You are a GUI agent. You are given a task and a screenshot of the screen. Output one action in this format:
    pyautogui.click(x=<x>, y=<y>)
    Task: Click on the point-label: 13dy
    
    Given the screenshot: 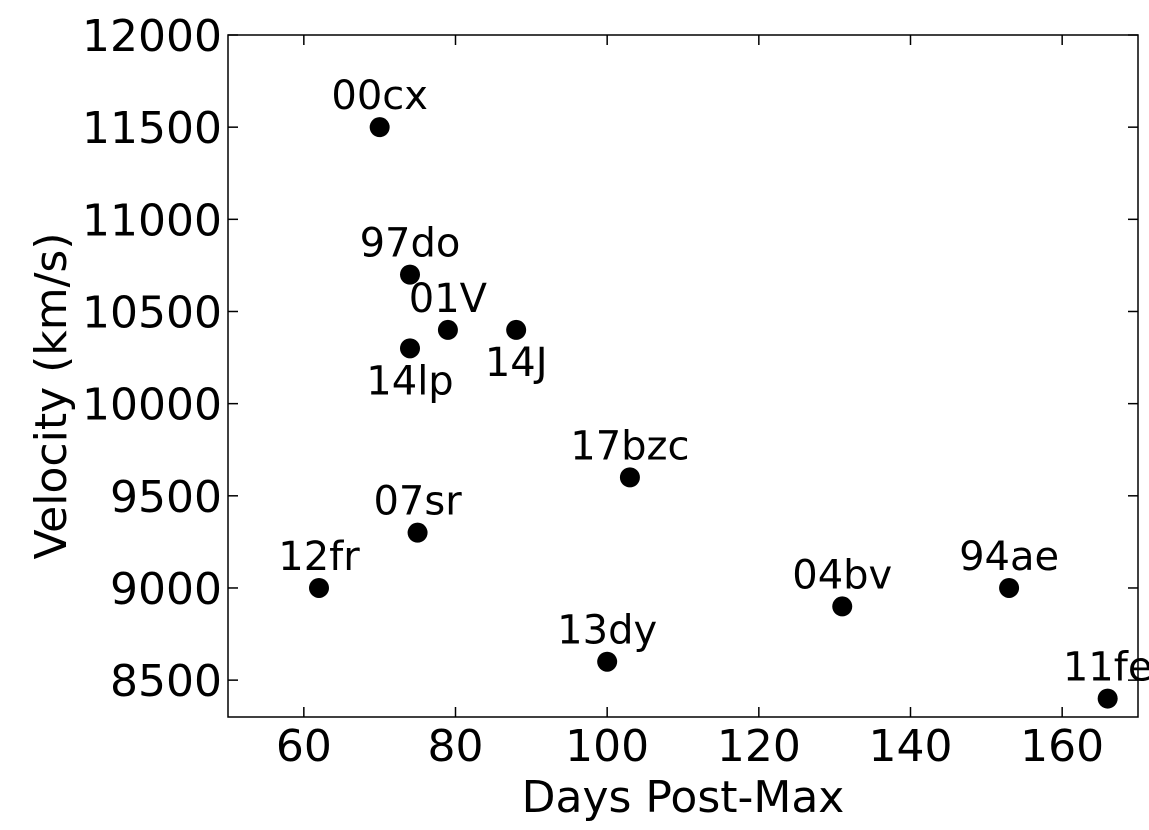 What is the action you would take?
    pyautogui.click(x=607, y=631)
    